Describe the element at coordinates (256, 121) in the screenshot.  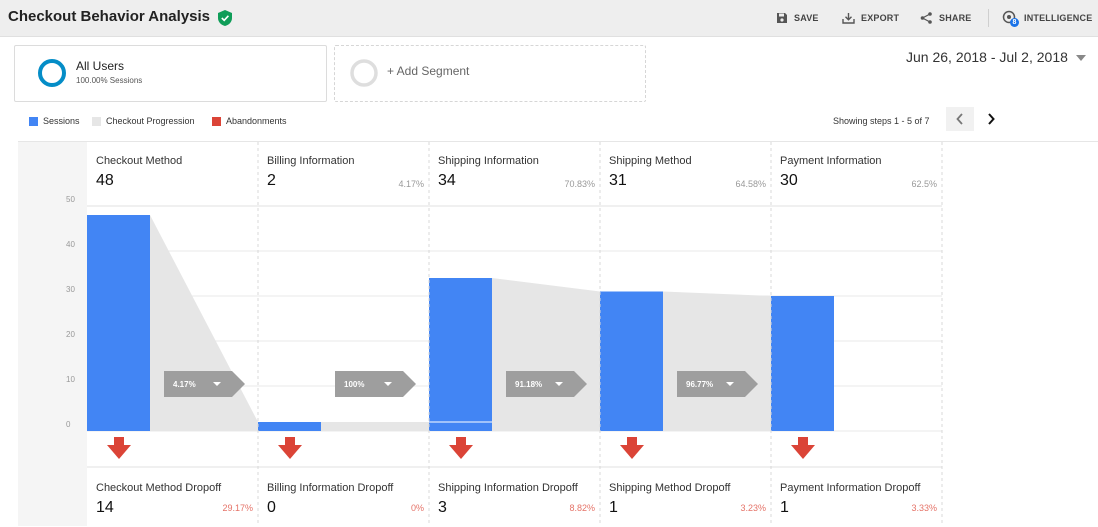
I see `legend-label-abandonments: Abandonments` at that location.